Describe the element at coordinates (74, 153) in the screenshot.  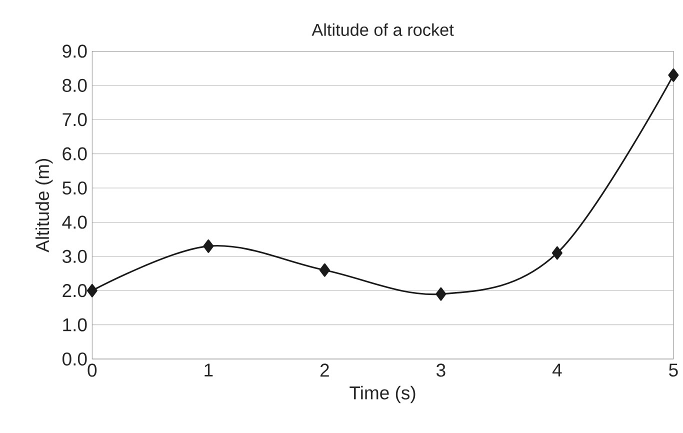
I see `y-tick-label: 6.0` at that location.